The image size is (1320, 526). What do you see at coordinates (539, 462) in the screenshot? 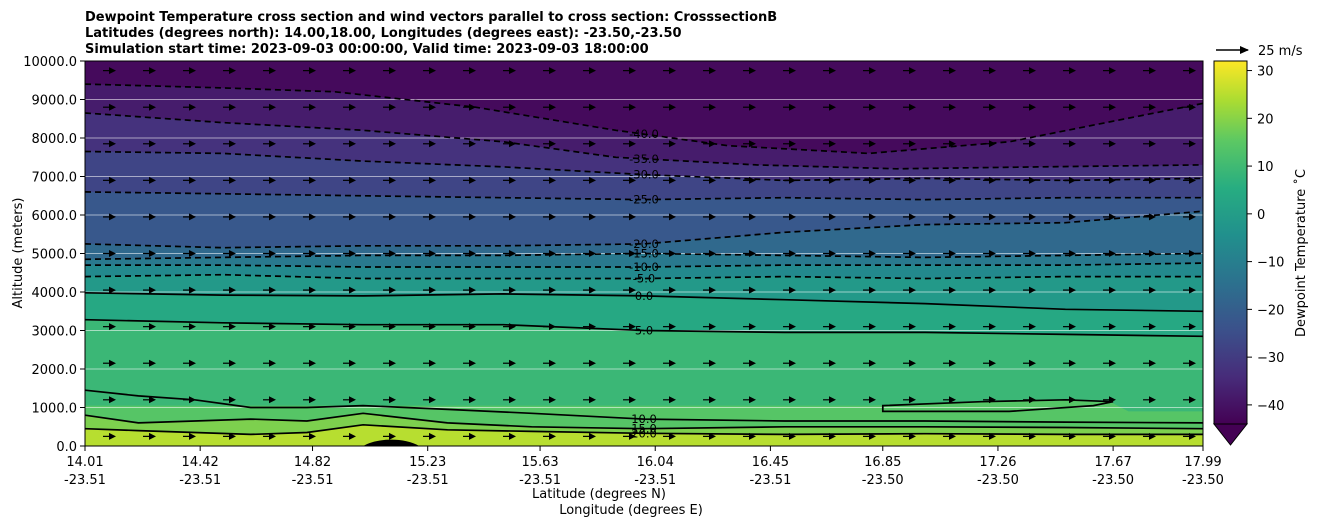
I see `x-tick-label-lat: 15.63` at bounding box center [539, 462].